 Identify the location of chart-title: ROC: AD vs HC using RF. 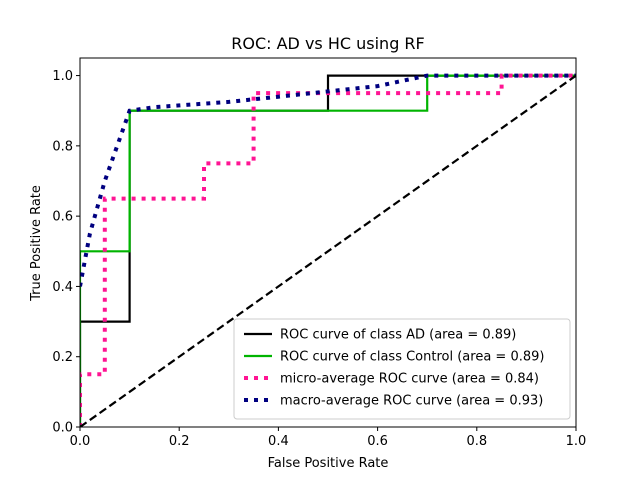
(328, 43).